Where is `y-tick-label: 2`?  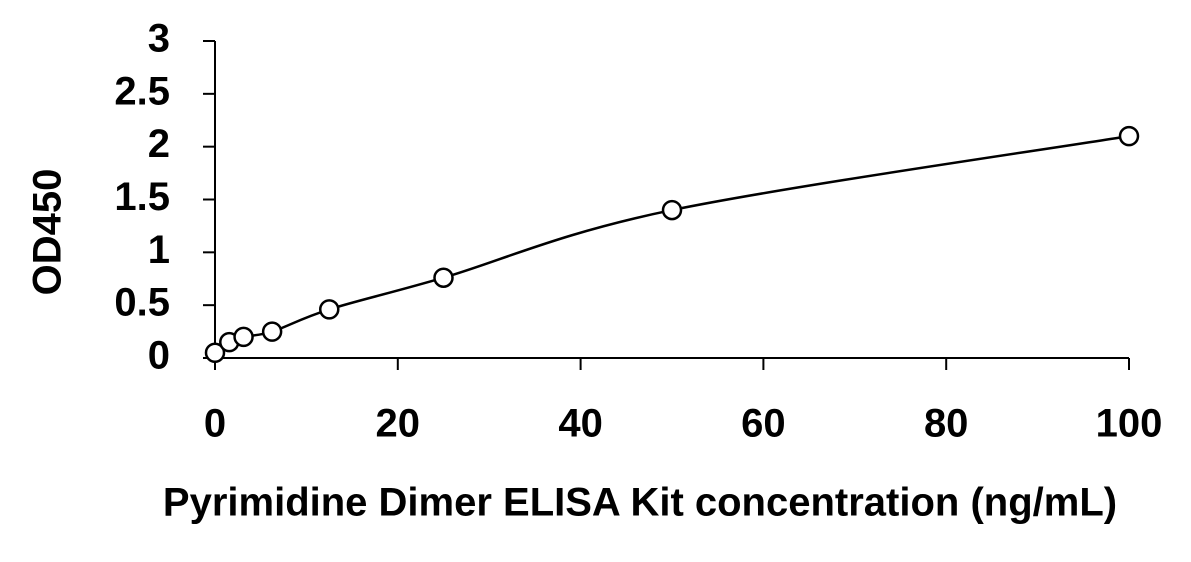 y-tick-label: 2 is located at coordinates (159, 144).